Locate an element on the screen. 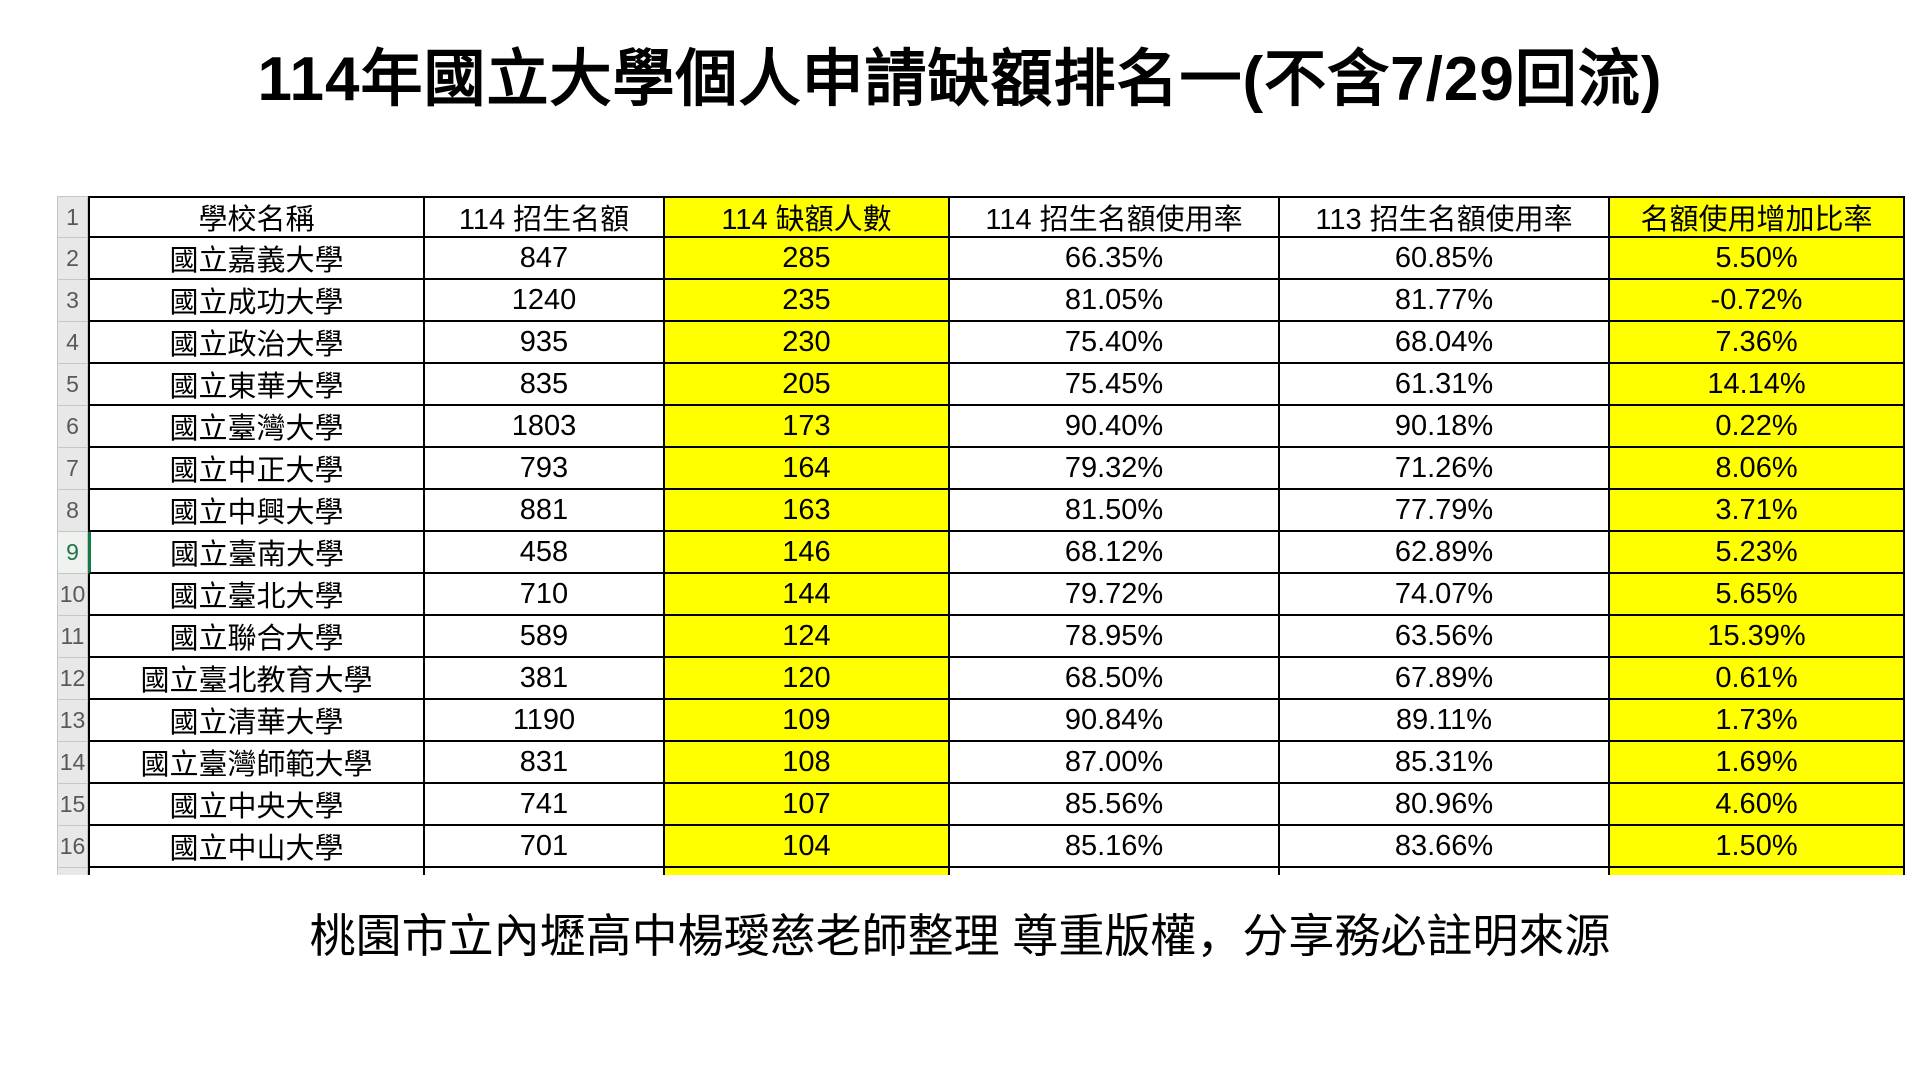 The height and width of the screenshot is (1080, 1920). column-header-cell: 114 缺額人數 is located at coordinates (807, 217).